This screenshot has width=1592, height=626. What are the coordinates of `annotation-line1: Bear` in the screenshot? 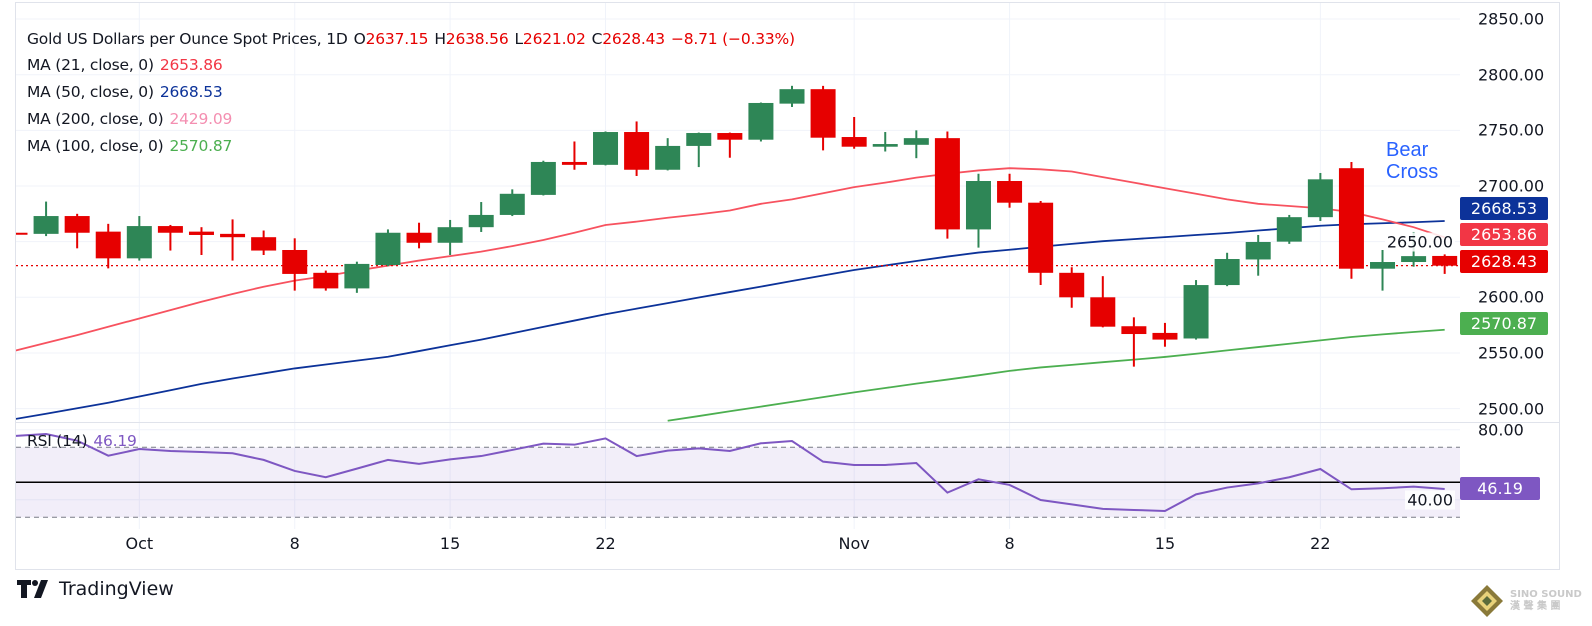 It's located at (1407, 150).